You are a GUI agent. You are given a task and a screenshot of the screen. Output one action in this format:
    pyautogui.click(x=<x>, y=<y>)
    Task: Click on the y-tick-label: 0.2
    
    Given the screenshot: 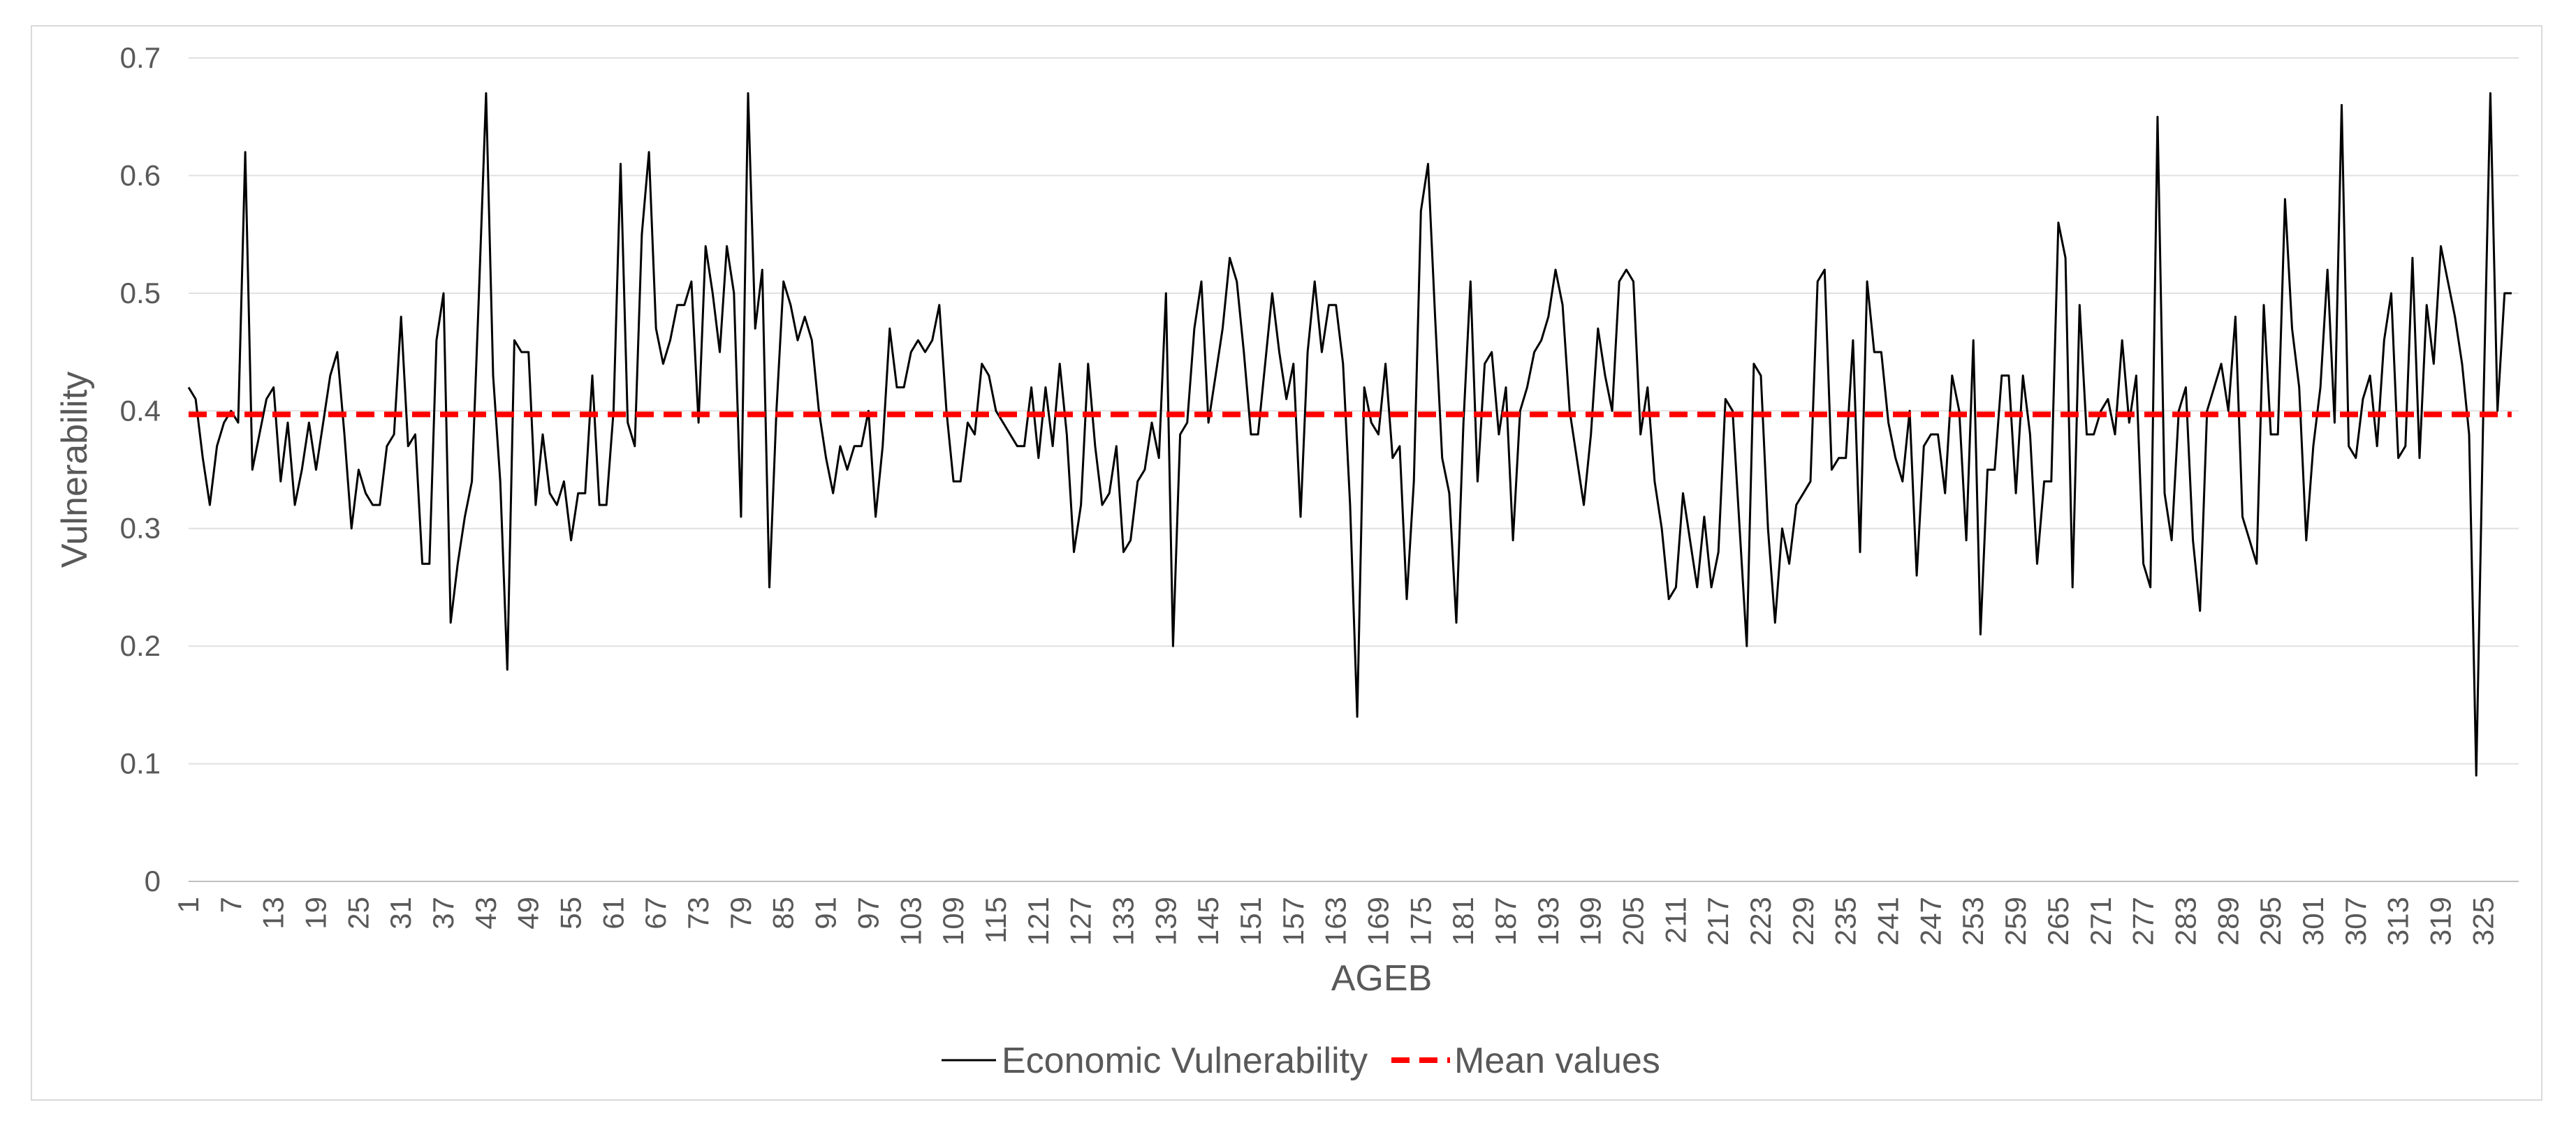 What is the action you would take?
    pyautogui.click(x=140, y=645)
    